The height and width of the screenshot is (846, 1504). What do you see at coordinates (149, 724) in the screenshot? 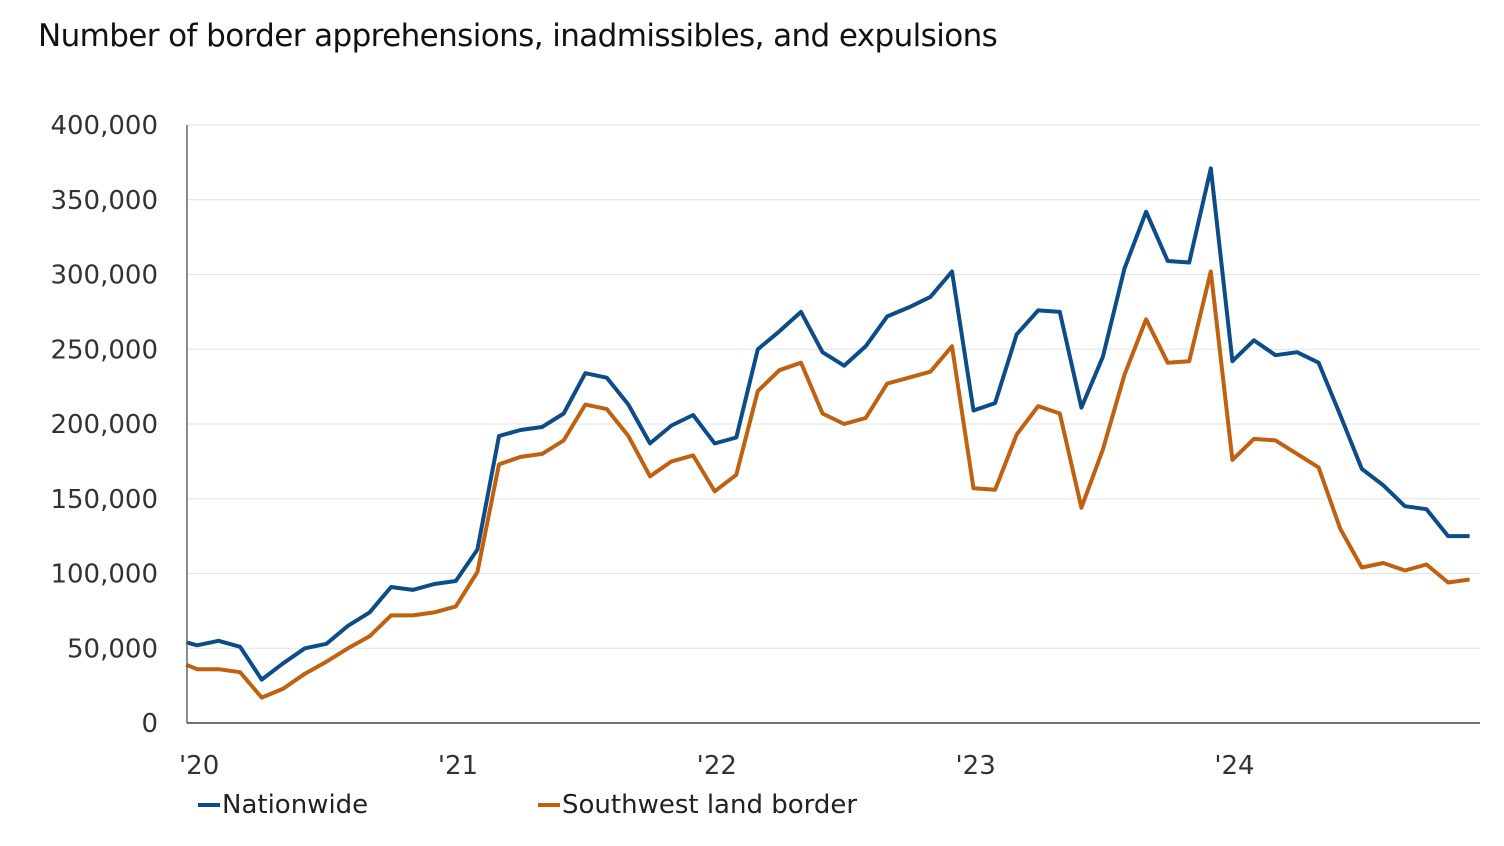
I see `y-tick-label: 0` at bounding box center [149, 724].